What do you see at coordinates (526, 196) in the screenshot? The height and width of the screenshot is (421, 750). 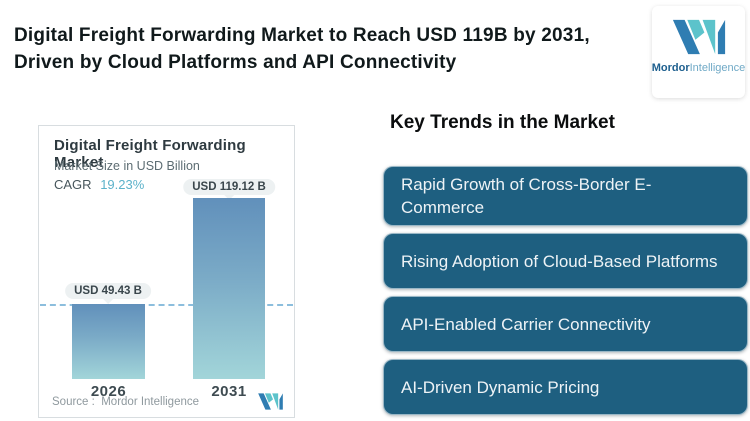 I see `trend-item-label: Rapid Growth of Cross-Border E-Commerce` at bounding box center [526, 196].